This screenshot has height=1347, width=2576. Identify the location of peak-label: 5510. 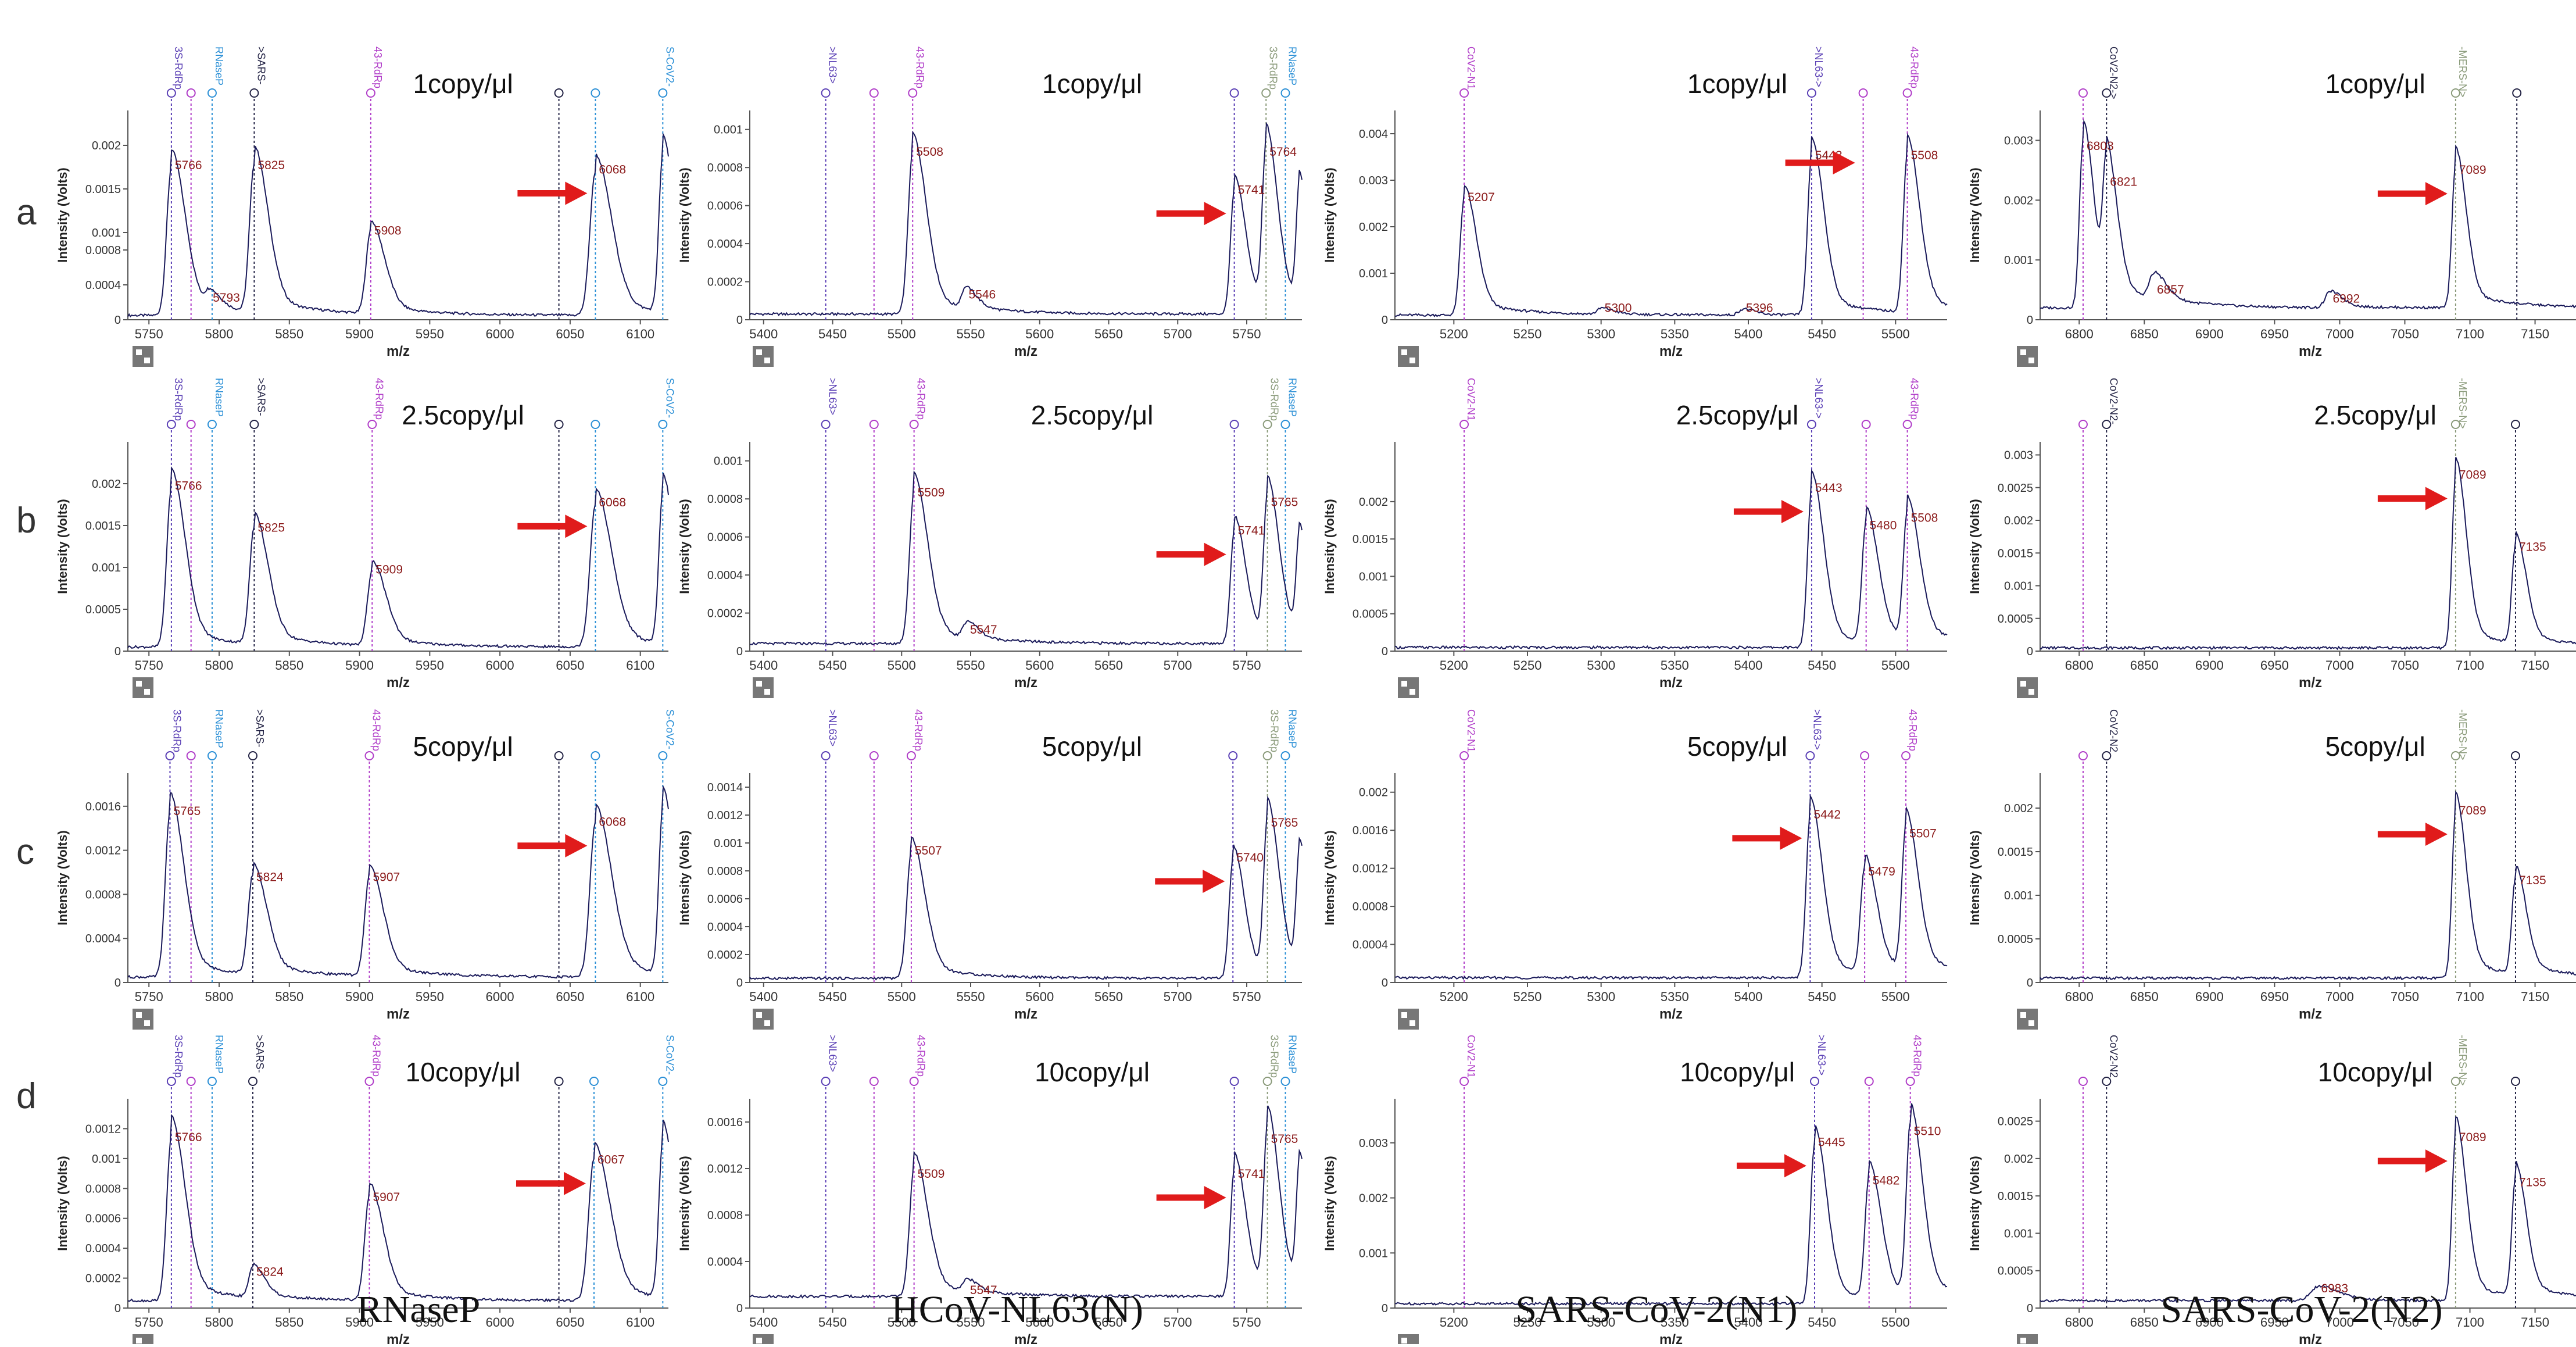
(1928, 1131).